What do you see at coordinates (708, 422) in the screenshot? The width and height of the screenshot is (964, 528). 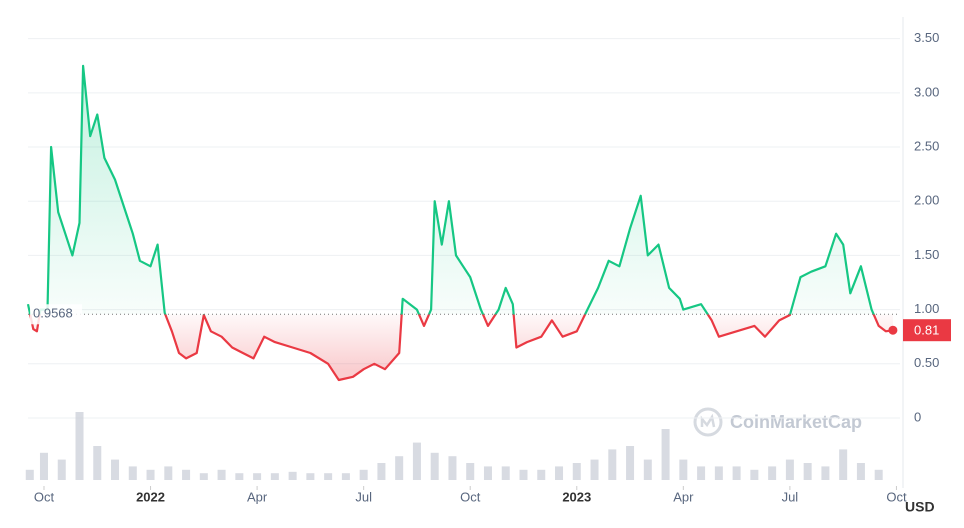 I see `watermark-logo` at bounding box center [708, 422].